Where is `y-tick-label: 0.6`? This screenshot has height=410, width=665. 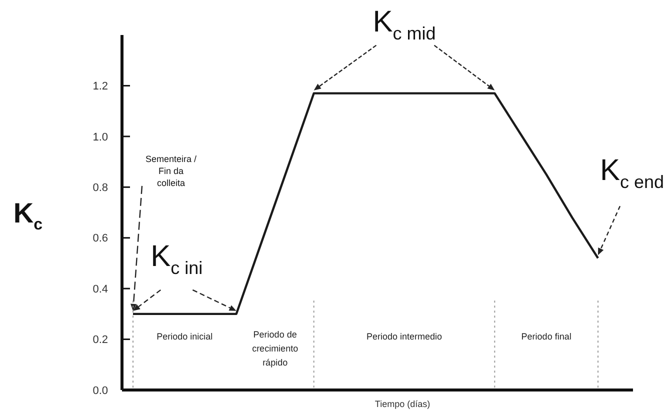 y-tick-label: 0.6 is located at coordinates (100, 238).